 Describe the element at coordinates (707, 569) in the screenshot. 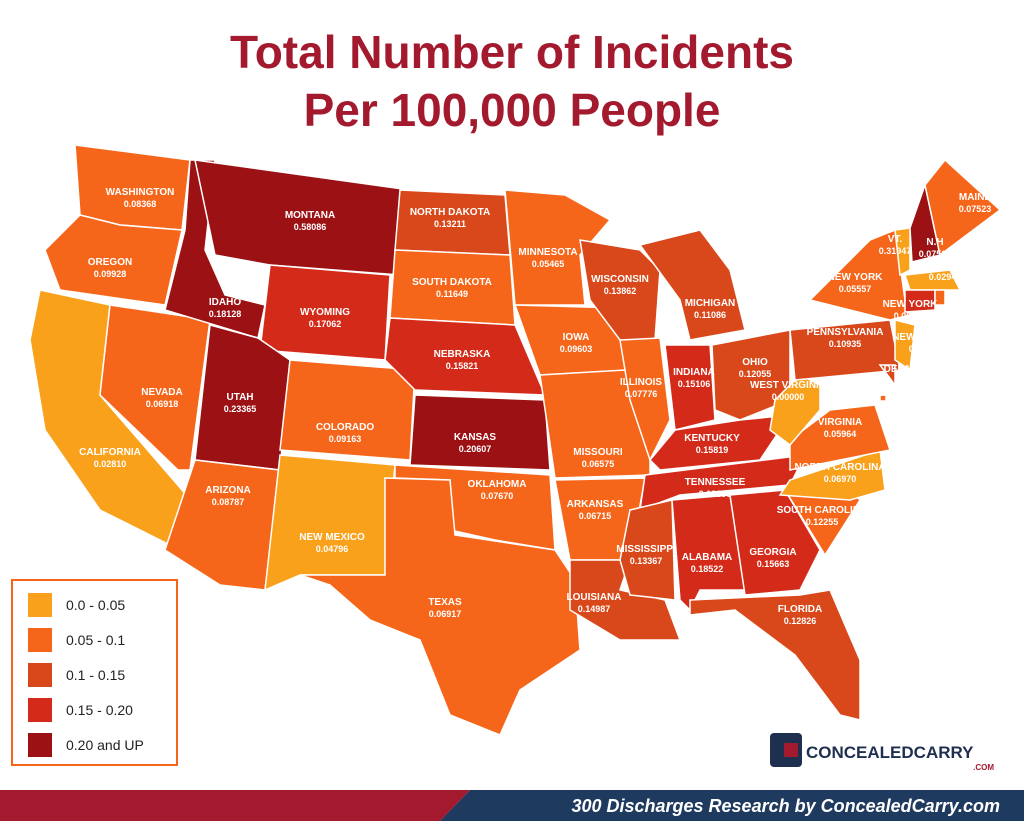

I see `state-value: 0.18522` at that location.